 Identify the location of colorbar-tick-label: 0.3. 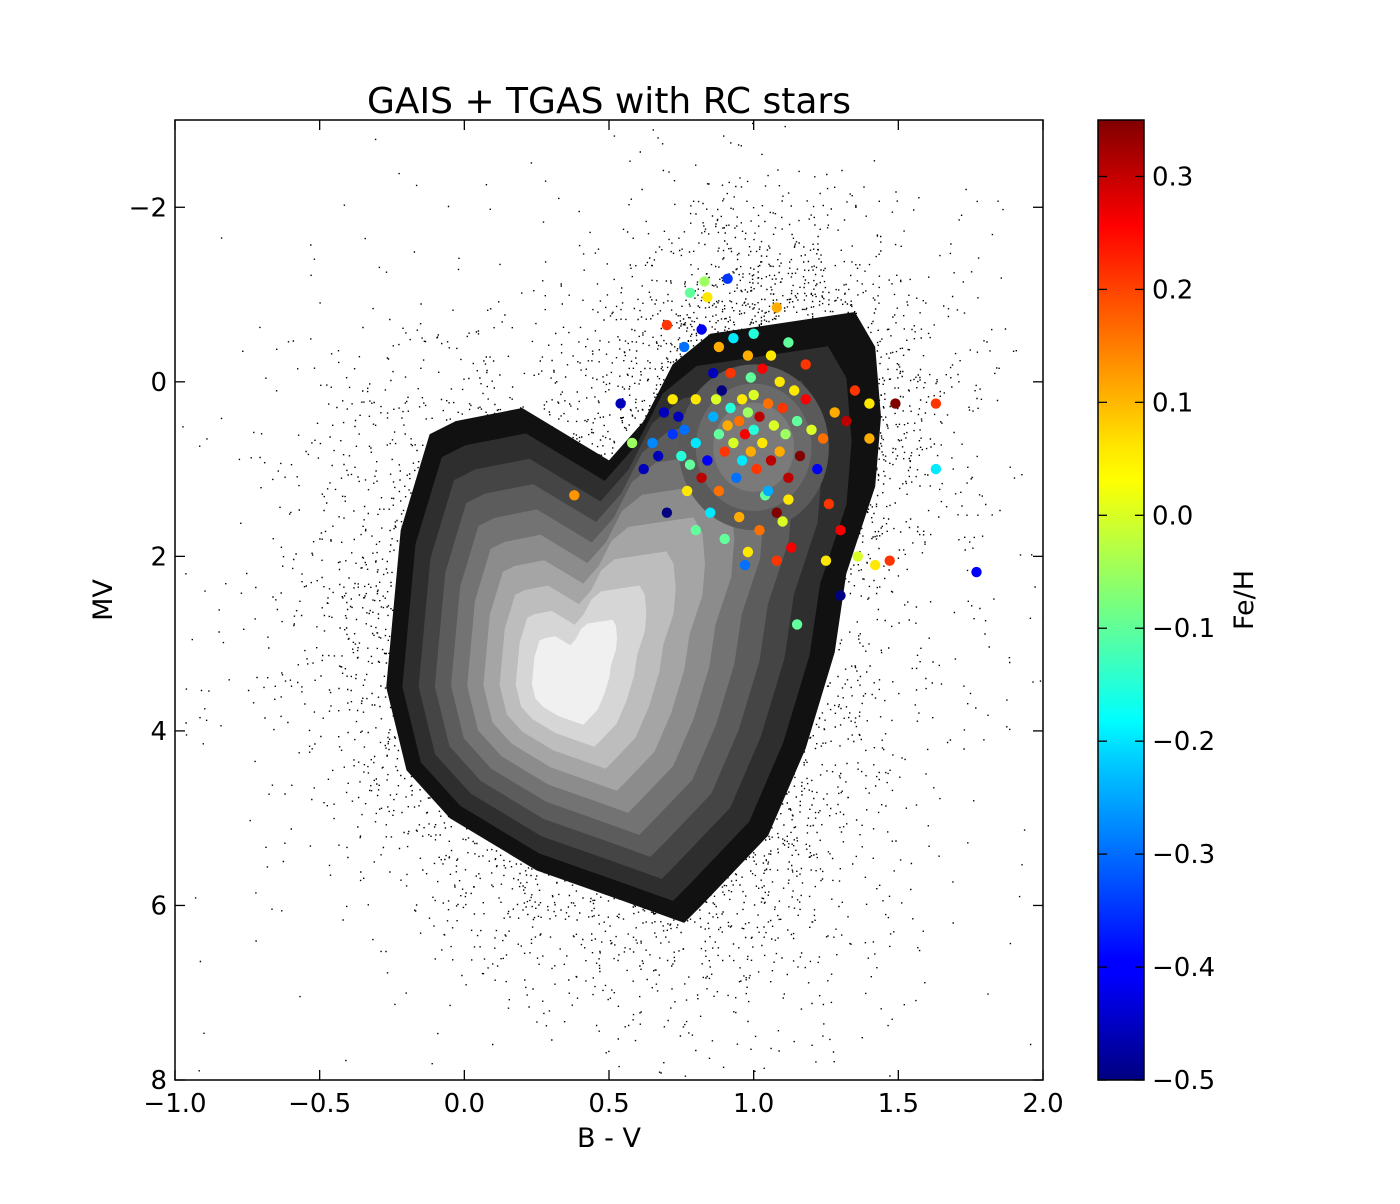
(1172, 177).